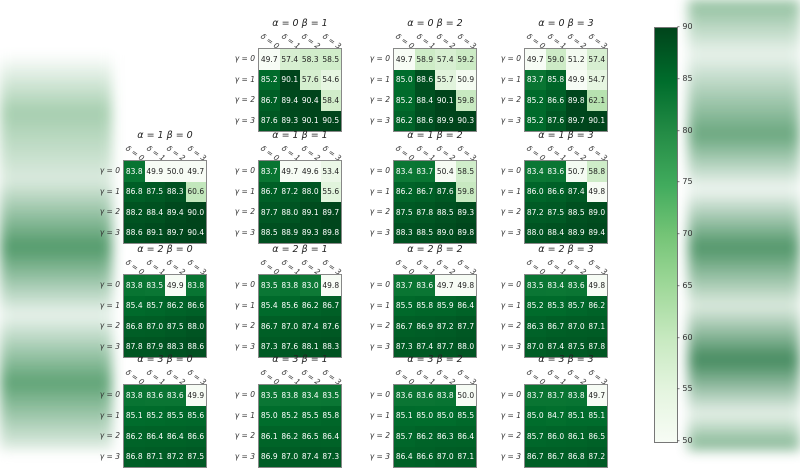 This screenshot has height=468, width=800. What do you see at coordinates (465, 100) in the screenshot?
I see `heatmap-cell: 59.8` at bounding box center [465, 100].